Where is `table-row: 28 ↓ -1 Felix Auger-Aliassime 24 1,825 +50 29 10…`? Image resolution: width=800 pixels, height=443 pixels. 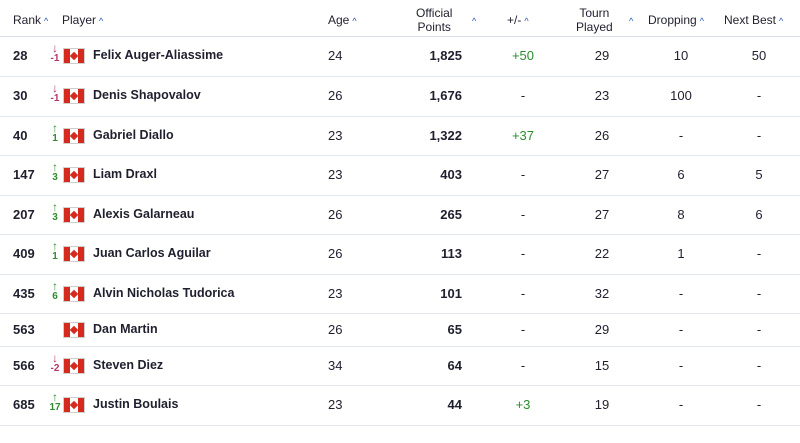
table-row: 28 ↓ -1 Felix Auger-Aliassime 24 1,825 +50 29 10… is located at coordinates (400, 56).